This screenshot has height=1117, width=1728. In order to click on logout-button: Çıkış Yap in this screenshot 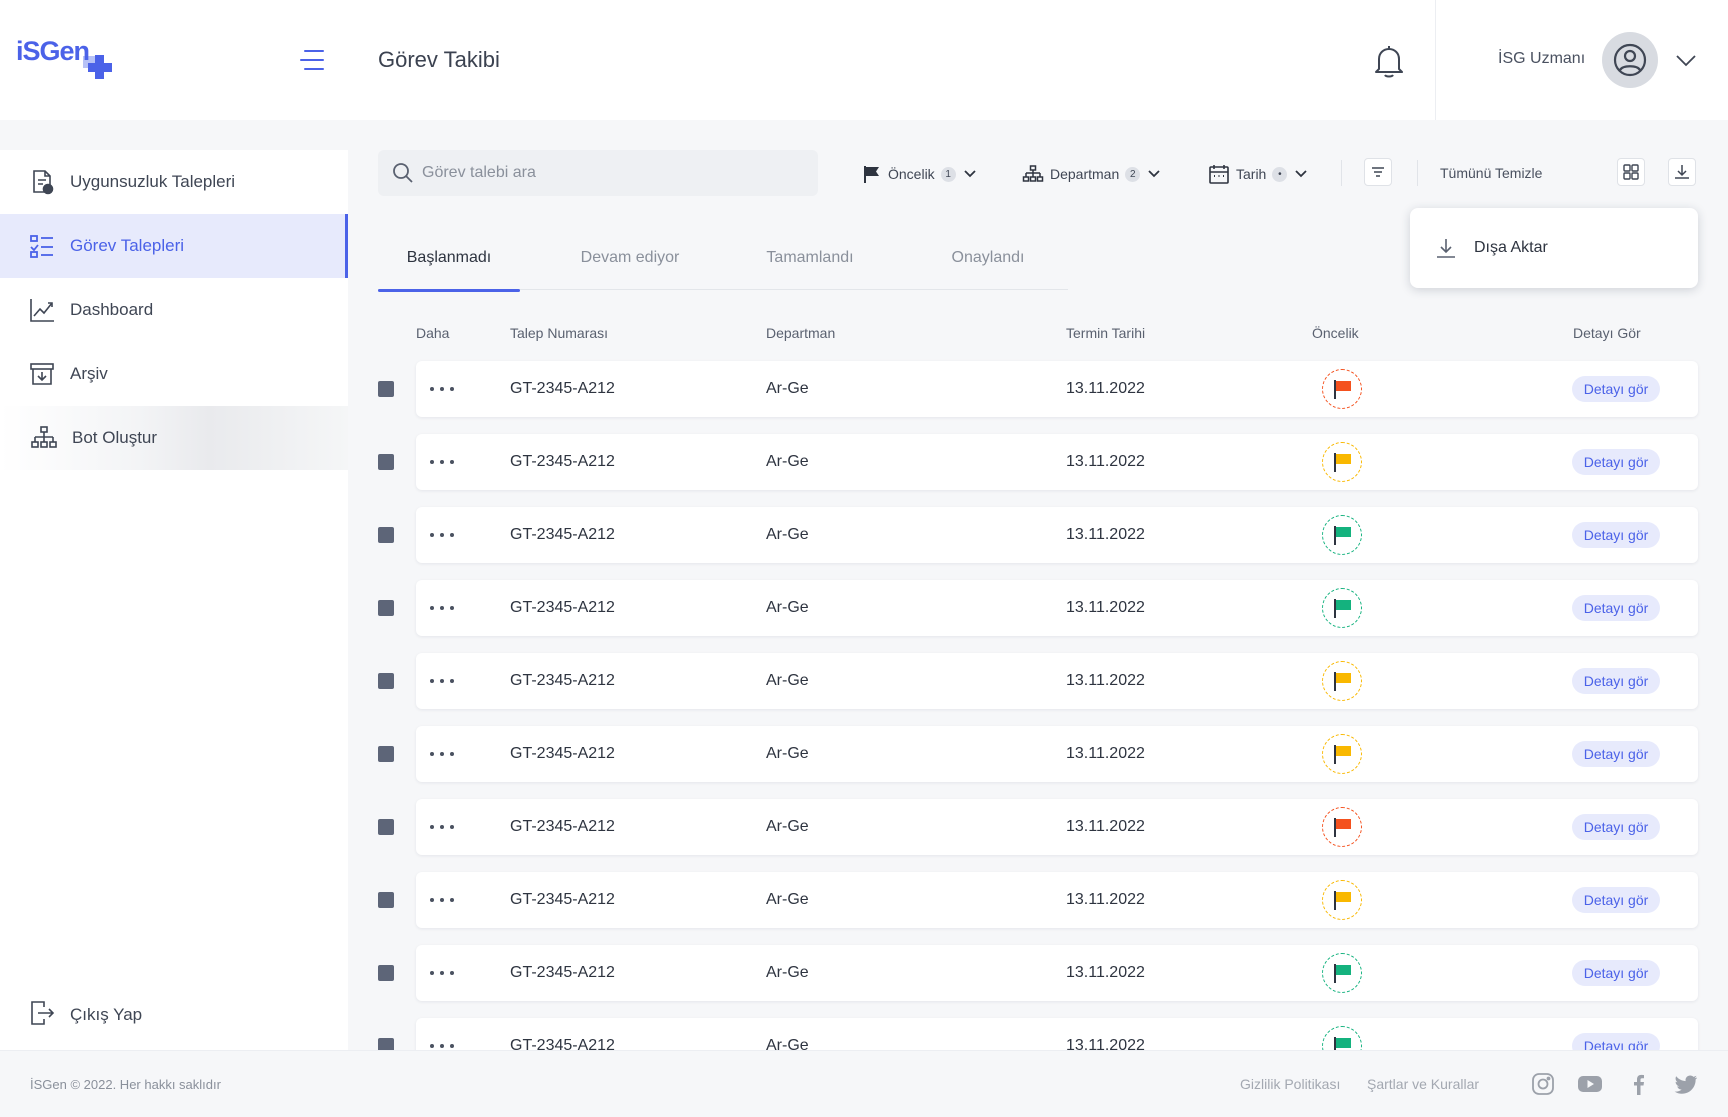, I will do `click(174, 1013)`.